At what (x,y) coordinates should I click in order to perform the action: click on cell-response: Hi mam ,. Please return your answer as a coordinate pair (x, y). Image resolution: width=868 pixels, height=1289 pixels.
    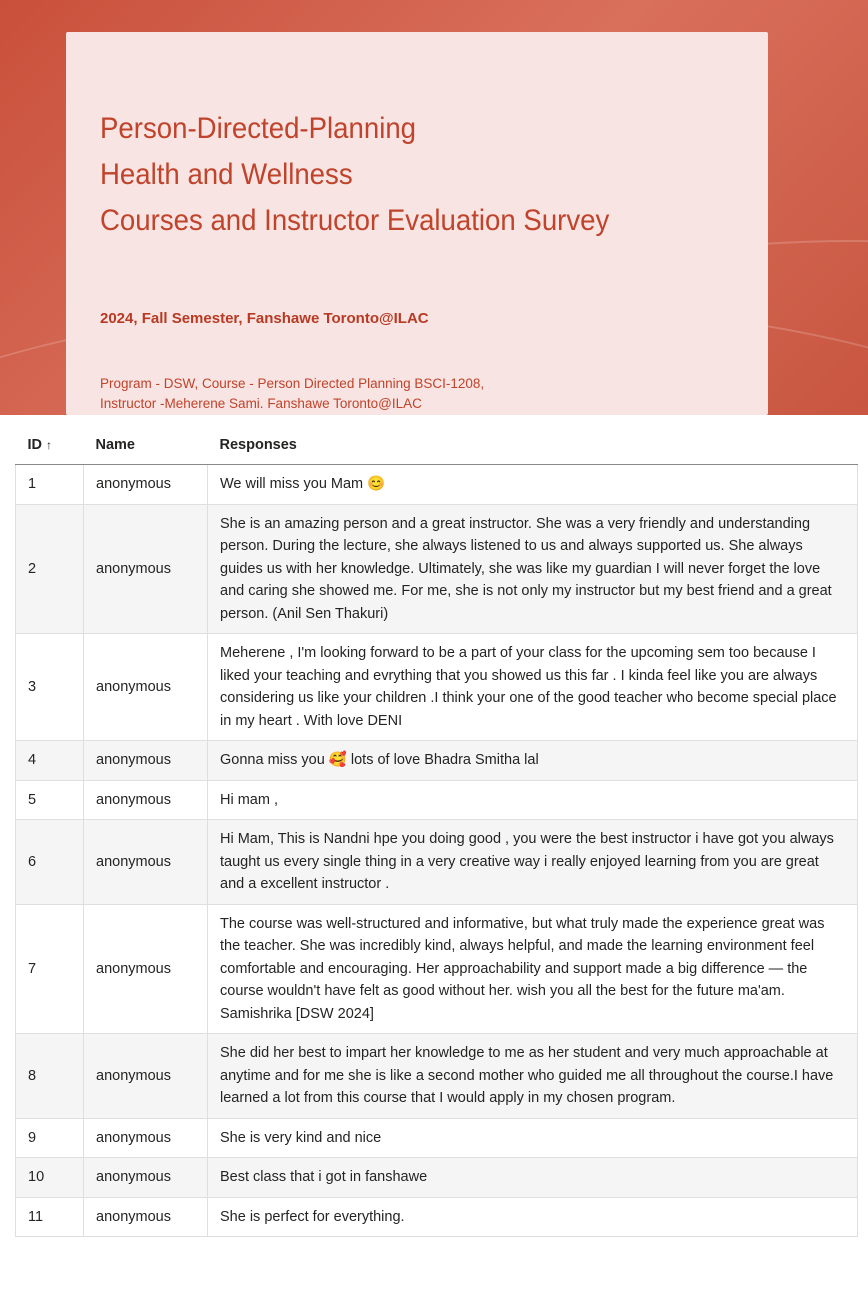
    Looking at the image, I should click on (532, 799).